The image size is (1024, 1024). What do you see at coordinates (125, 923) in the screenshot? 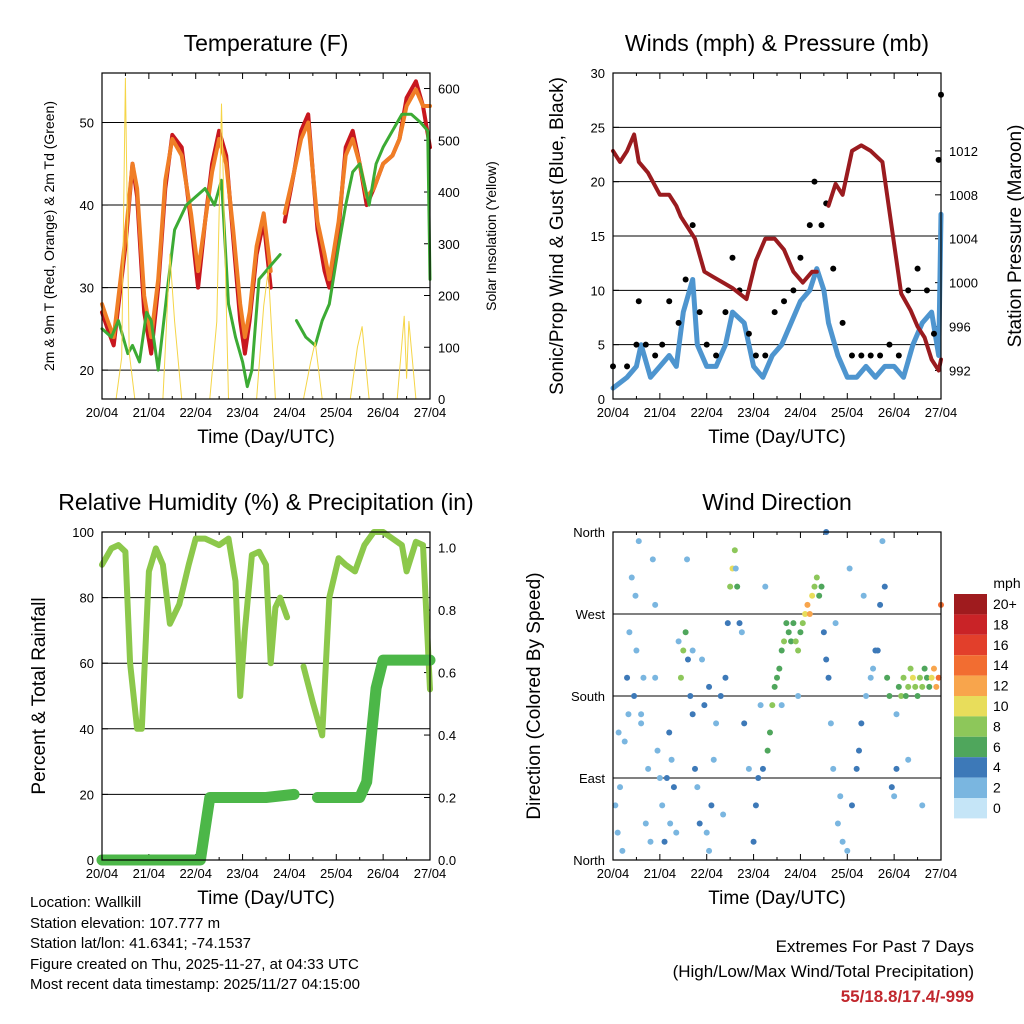
I see `station-elevation: Station elevation: 107.777 m` at bounding box center [125, 923].